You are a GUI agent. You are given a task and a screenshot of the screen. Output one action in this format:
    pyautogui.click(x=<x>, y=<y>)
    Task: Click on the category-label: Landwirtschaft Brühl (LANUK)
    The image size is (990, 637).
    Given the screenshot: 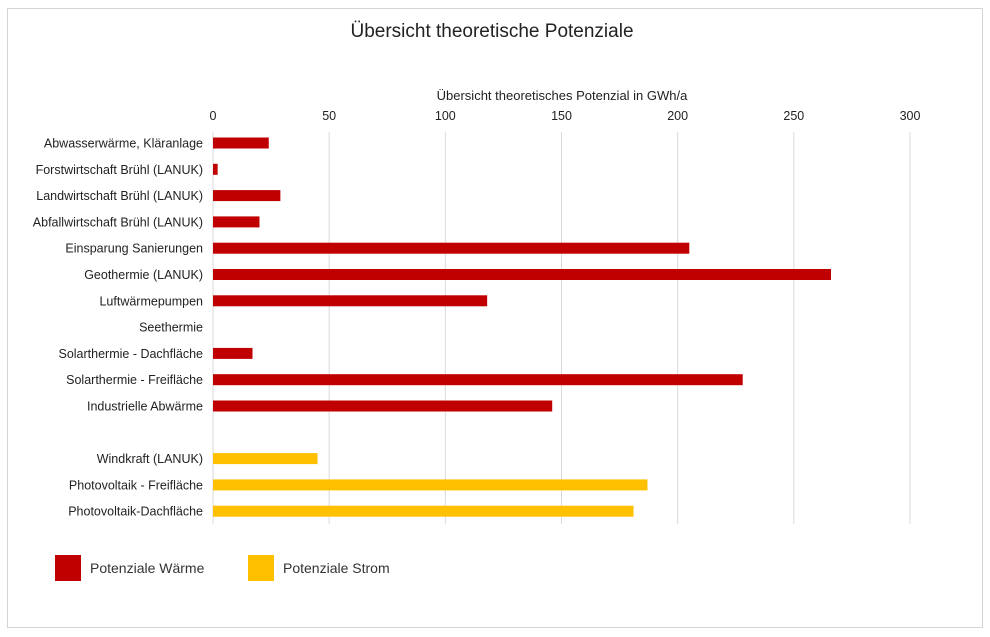 What is the action you would take?
    pyautogui.click(x=119, y=196)
    